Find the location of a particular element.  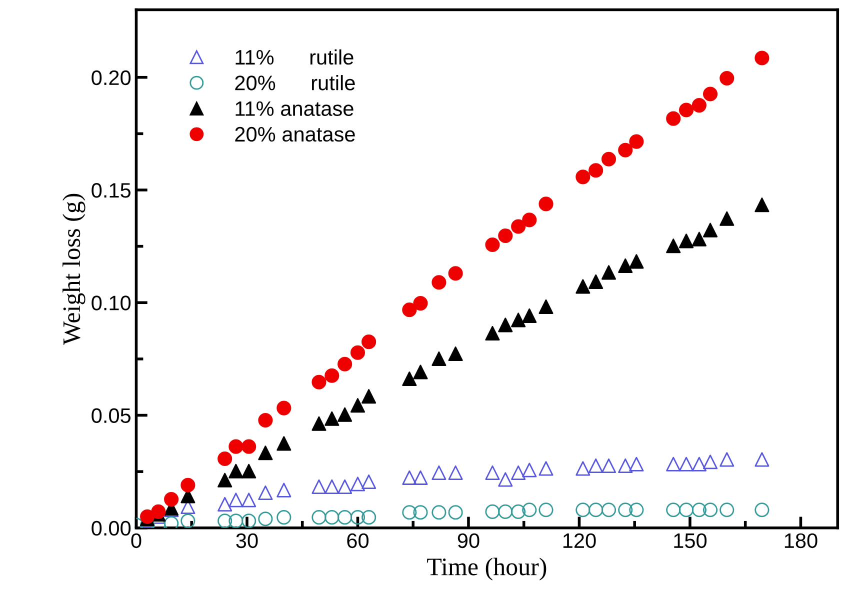

x-tick-label: 120 is located at coordinates (579, 540).